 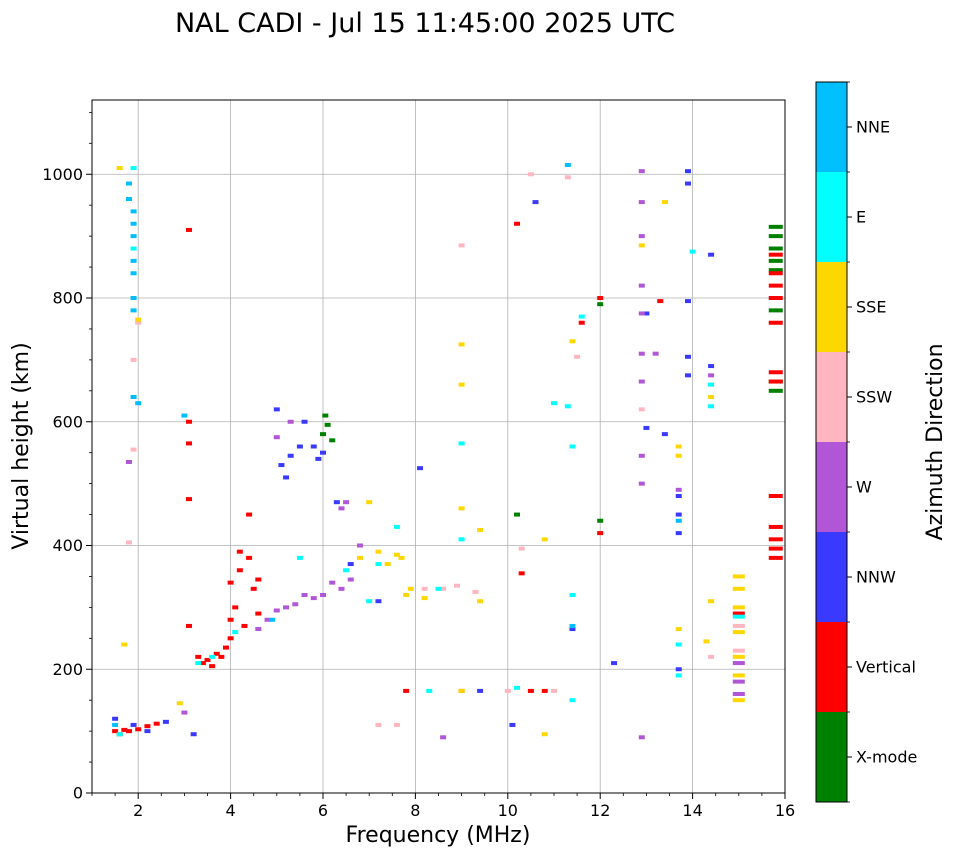 What do you see at coordinates (871, 307) in the screenshot?
I see `colorbar-label: SSE` at bounding box center [871, 307].